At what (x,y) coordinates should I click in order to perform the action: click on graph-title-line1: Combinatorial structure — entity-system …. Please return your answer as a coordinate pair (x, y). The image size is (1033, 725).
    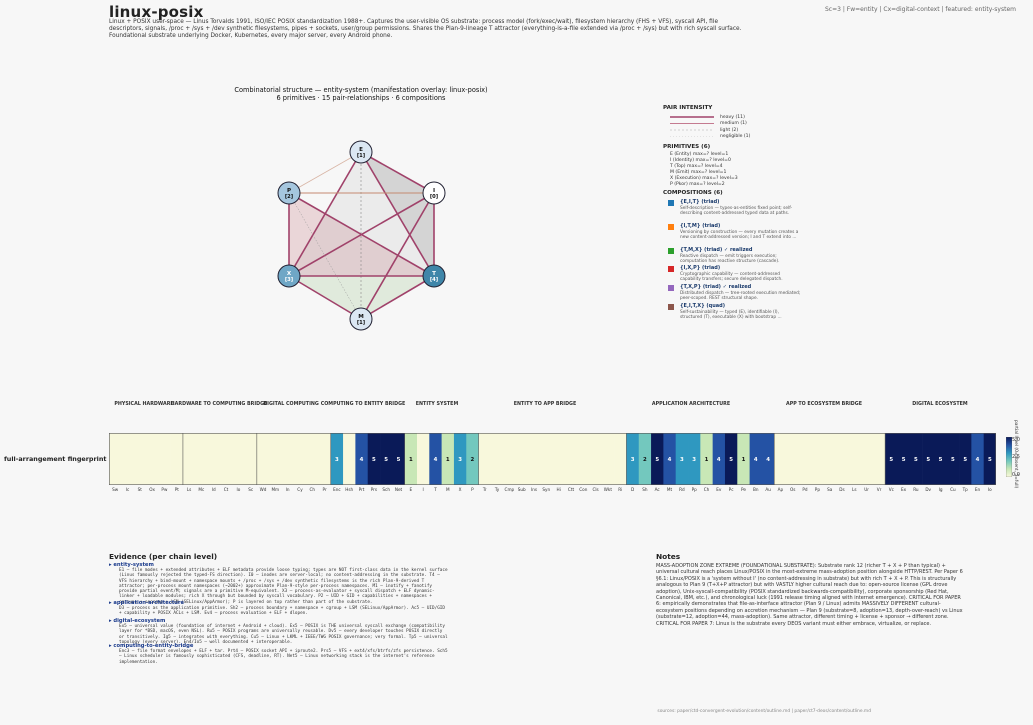
    Looking at the image, I should click on (361, 90).